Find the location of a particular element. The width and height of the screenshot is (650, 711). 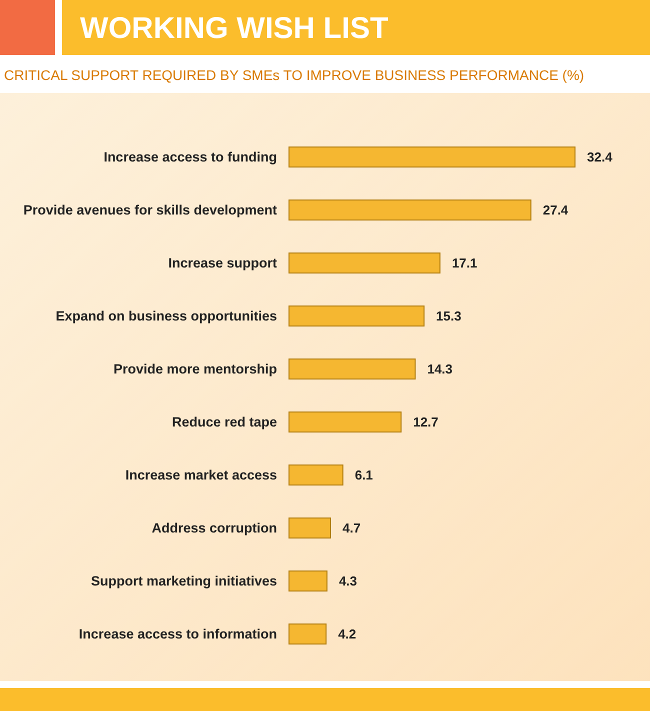

chart-title: WORKING WISH LIST is located at coordinates (234, 28).